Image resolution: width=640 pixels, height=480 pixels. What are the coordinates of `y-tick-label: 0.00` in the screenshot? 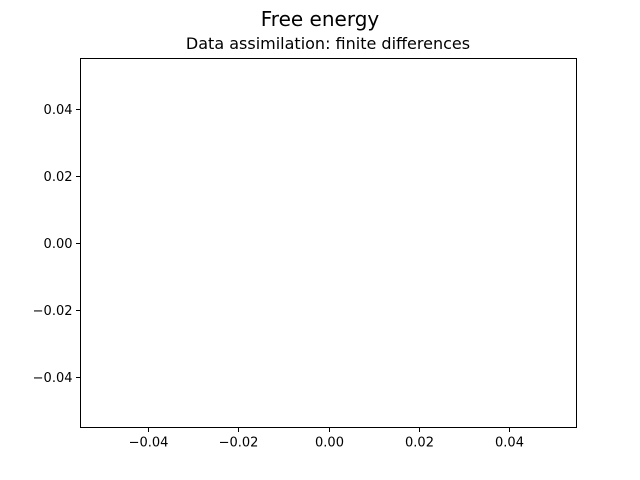 It's located at (58, 244).